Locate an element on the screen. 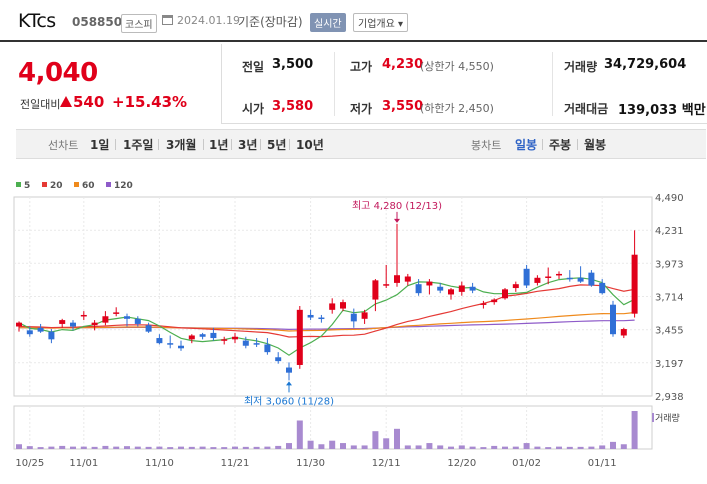 This screenshot has height=484, width=707. period-5y: 5년 is located at coordinates (277, 145).